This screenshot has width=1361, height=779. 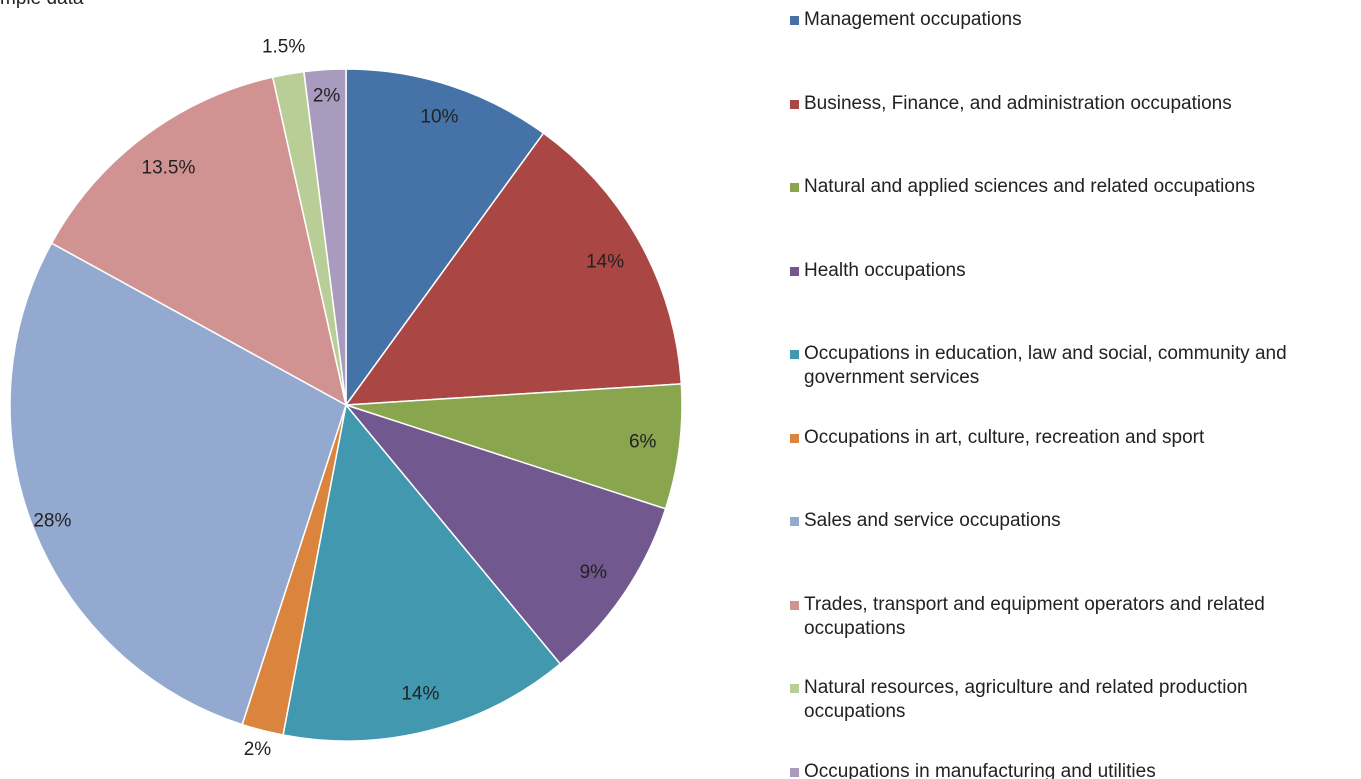 I want to click on chart-title: mple data, so click(x=42, y=4).